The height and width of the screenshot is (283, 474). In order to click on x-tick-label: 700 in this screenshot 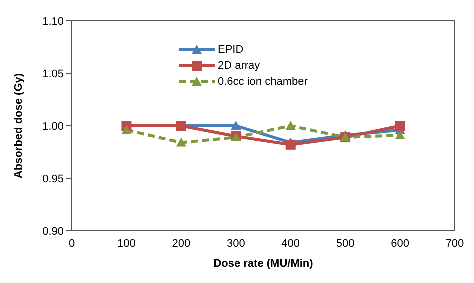, I will do `click(455, 244)`.